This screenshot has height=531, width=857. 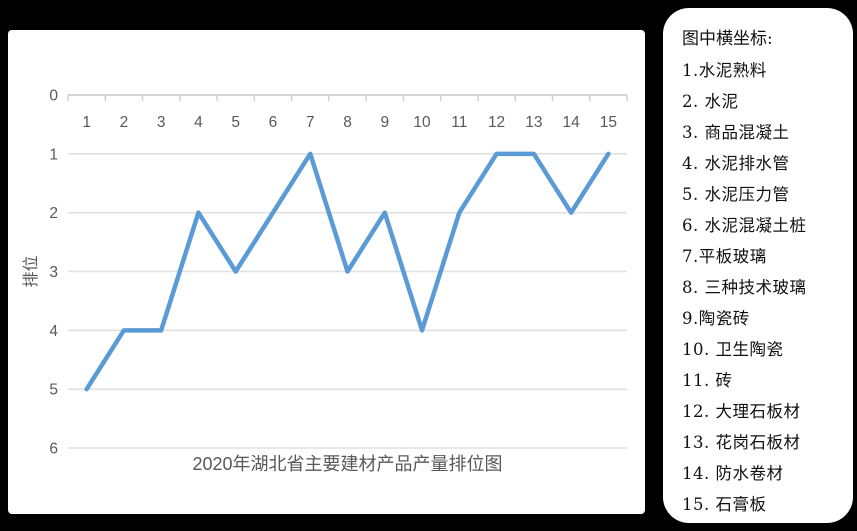 What do you see at coordinates (736, 163) in the screenshot?
I see `legend-item: 4. 水泥排水管` at bounding box center [736, 163].